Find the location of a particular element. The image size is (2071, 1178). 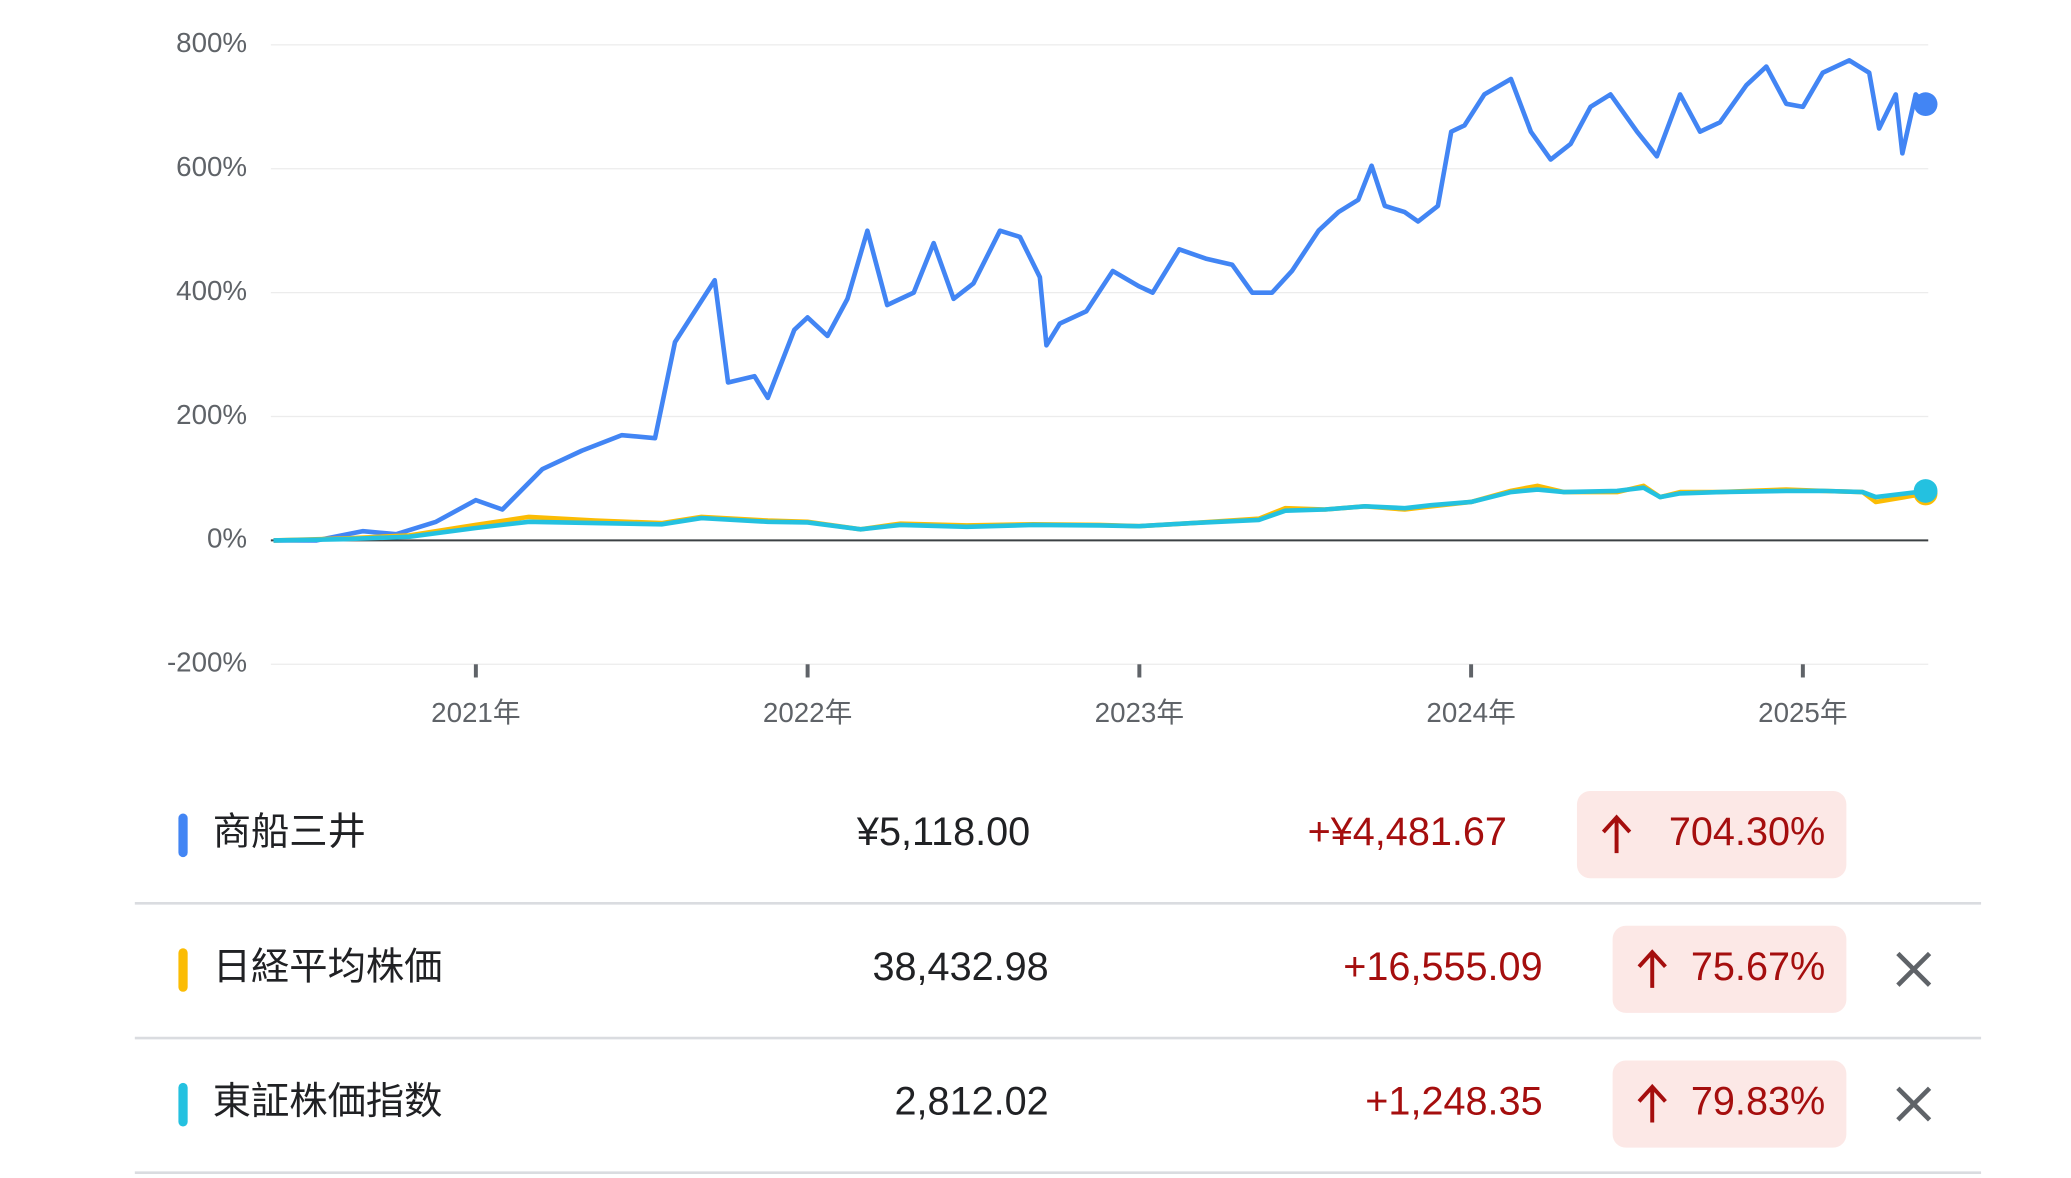

y-tick-label: 800% is located at coordinates (211, 42).